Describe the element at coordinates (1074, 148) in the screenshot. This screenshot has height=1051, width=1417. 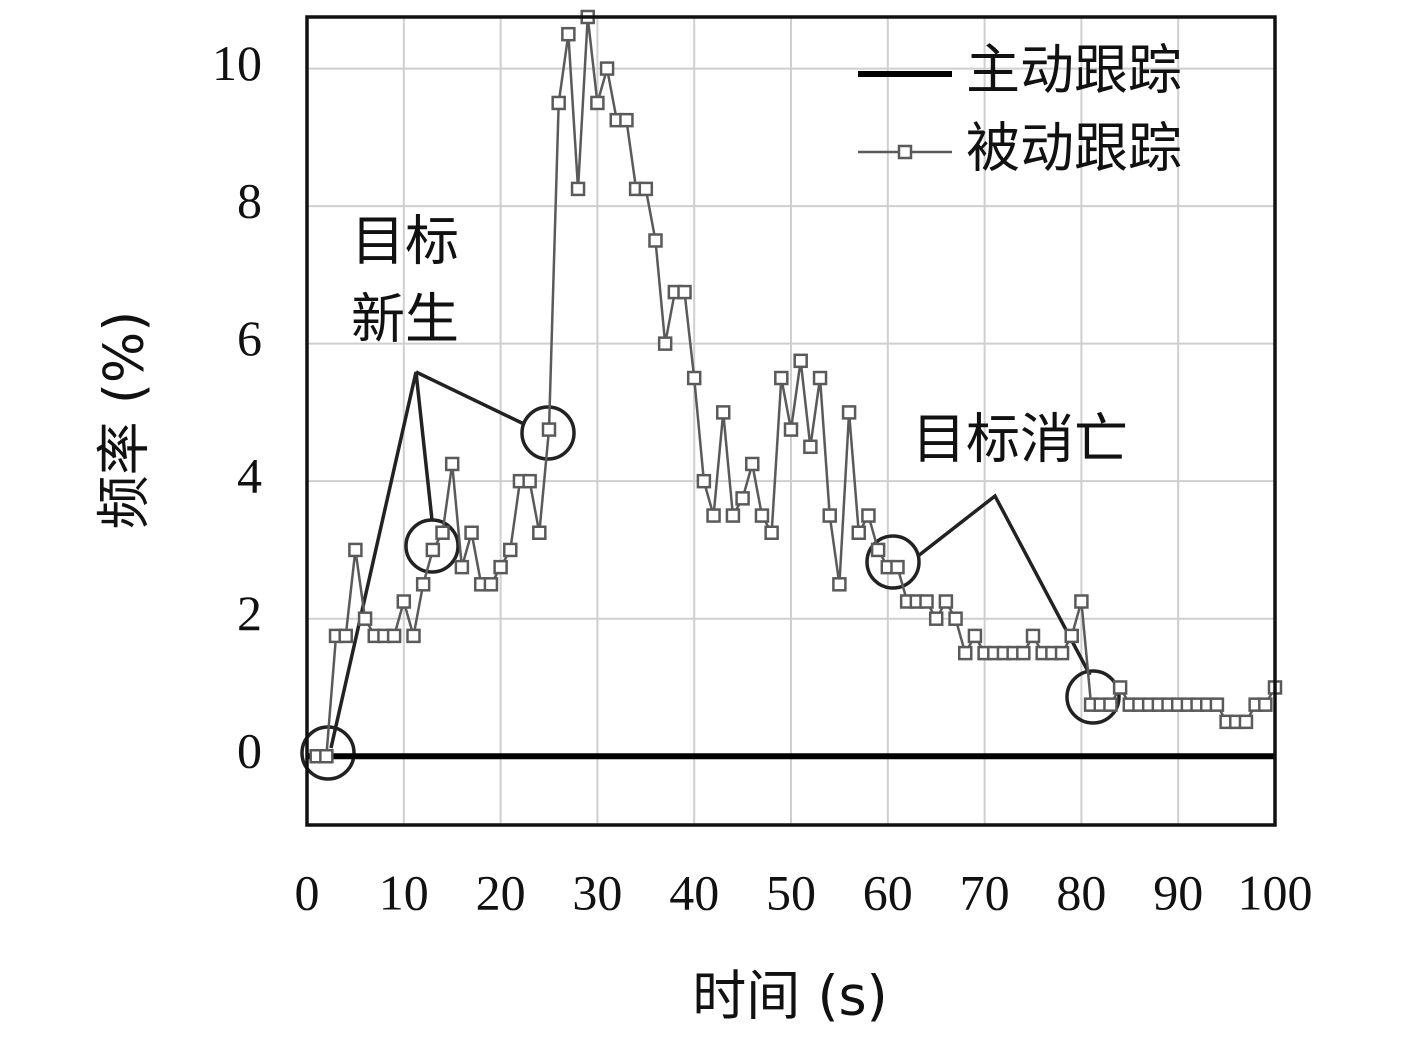
I see `legend-label: 被动跟踪` at that location.